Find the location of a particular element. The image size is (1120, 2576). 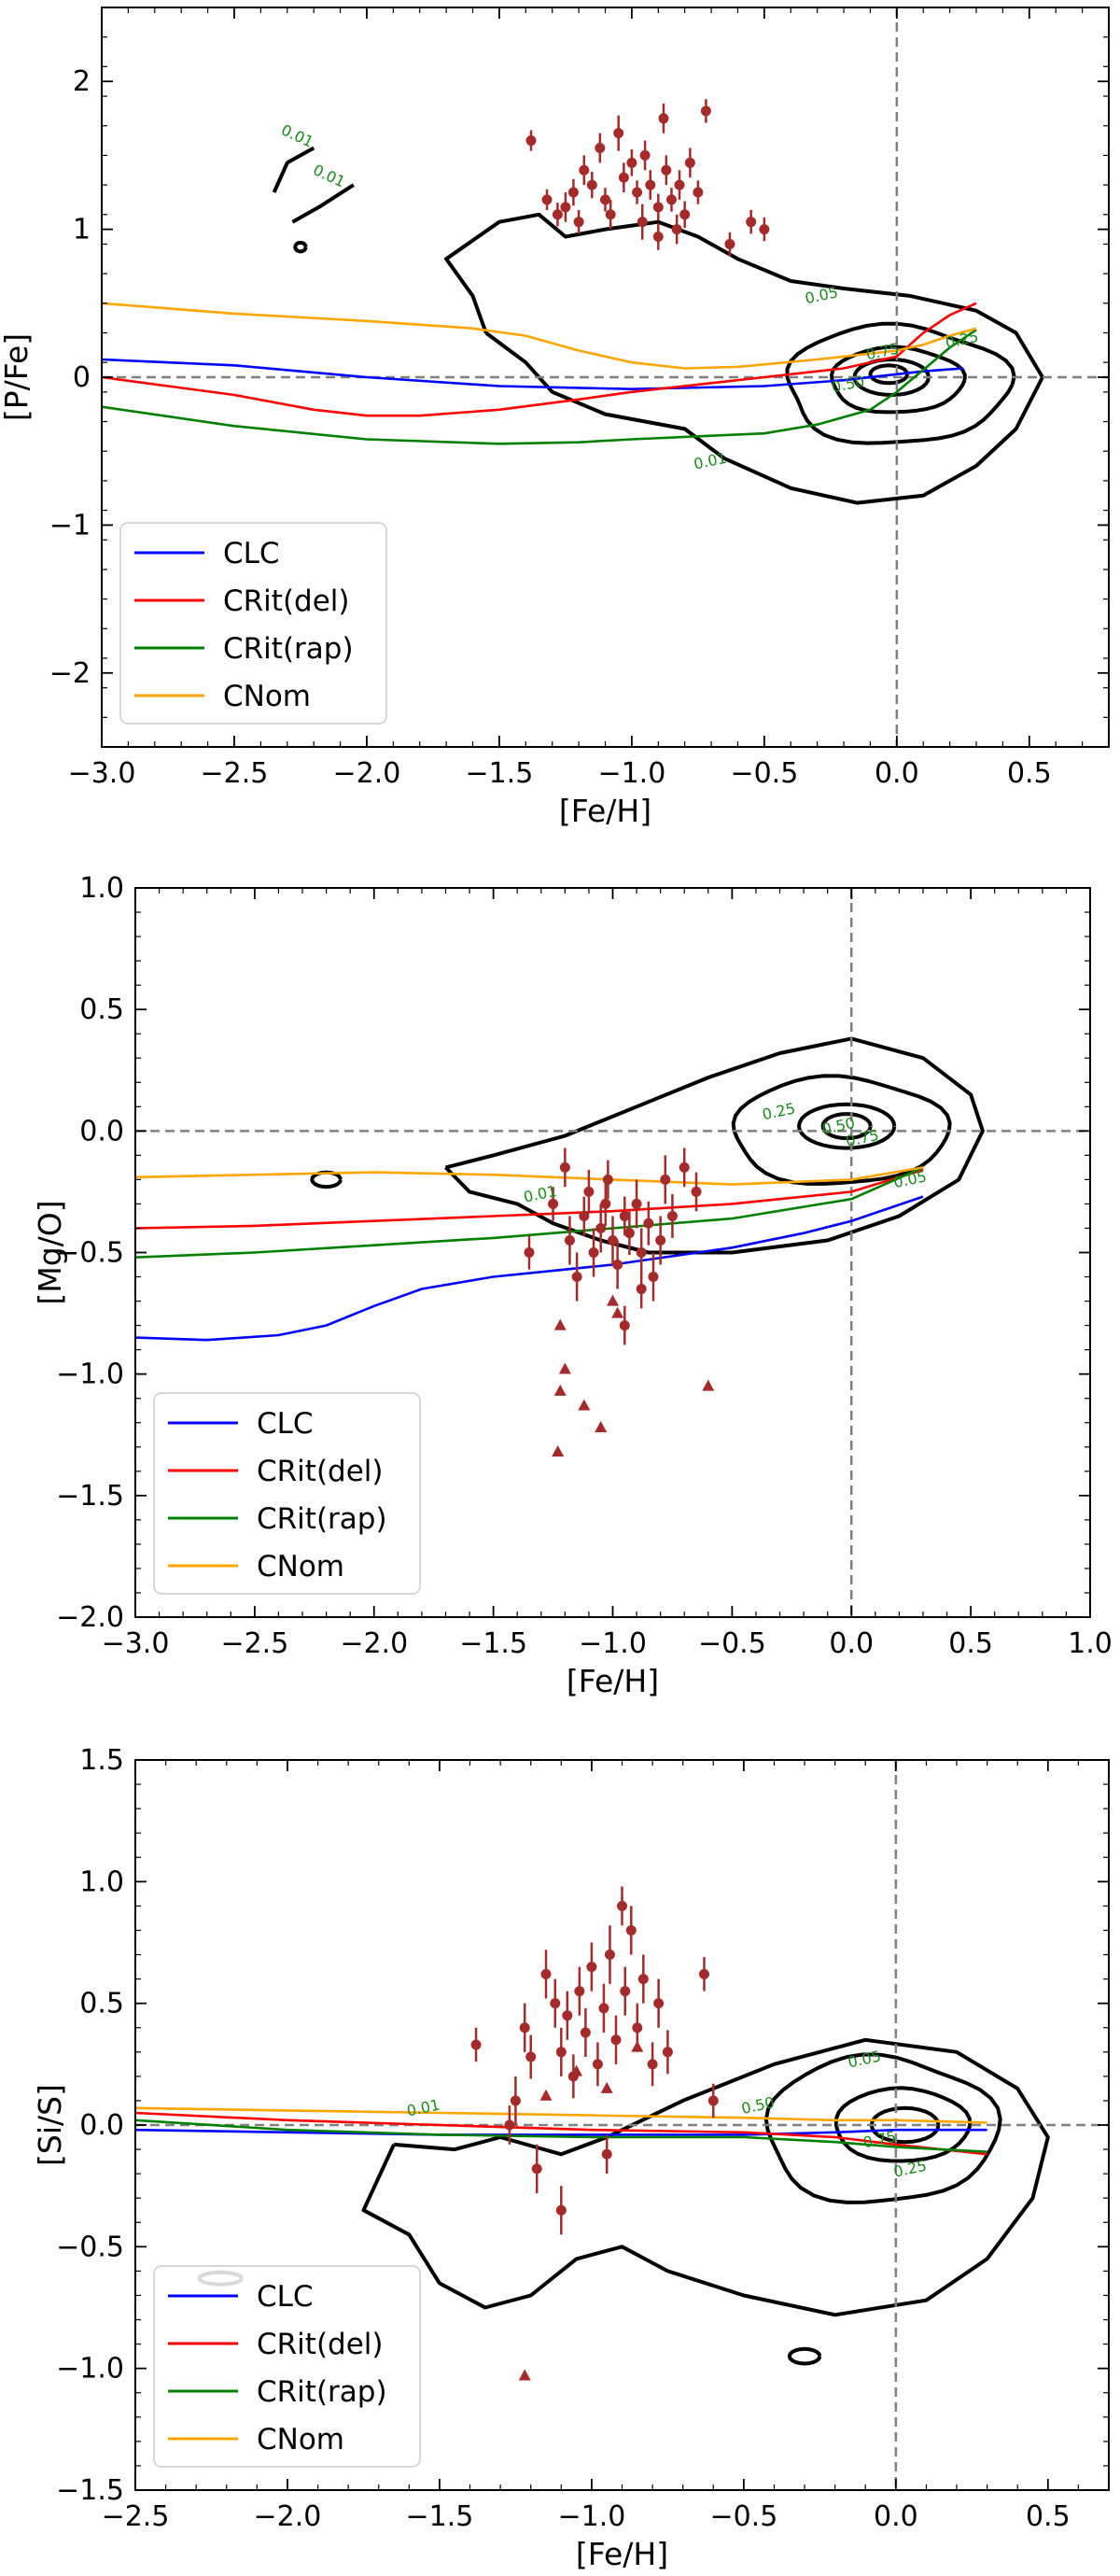

series-line-crit-rap is located at coordinates (539, 387).